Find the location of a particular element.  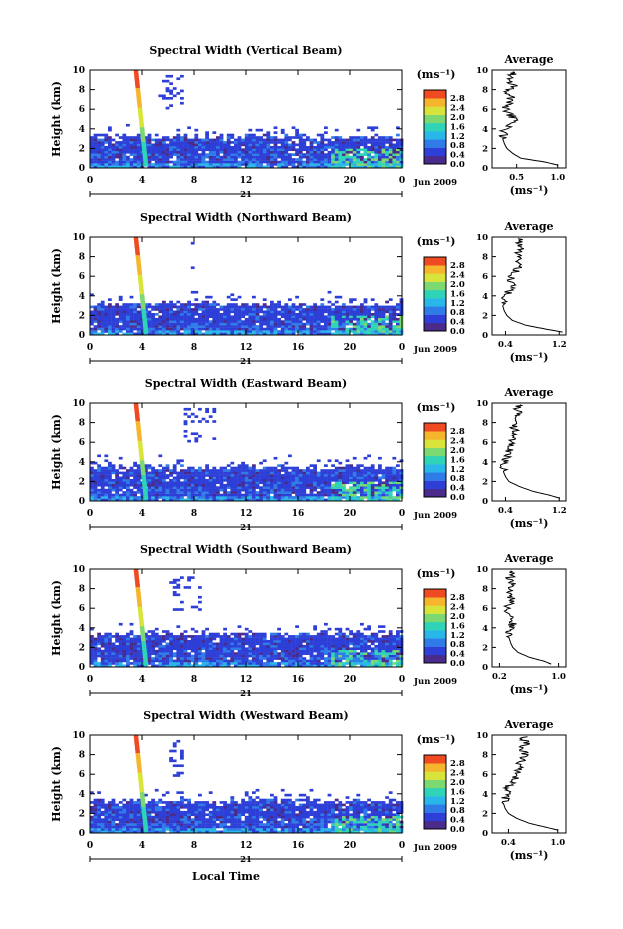

colorbar-unit: (ms⁻¹) is located at coordinates (436, 407).